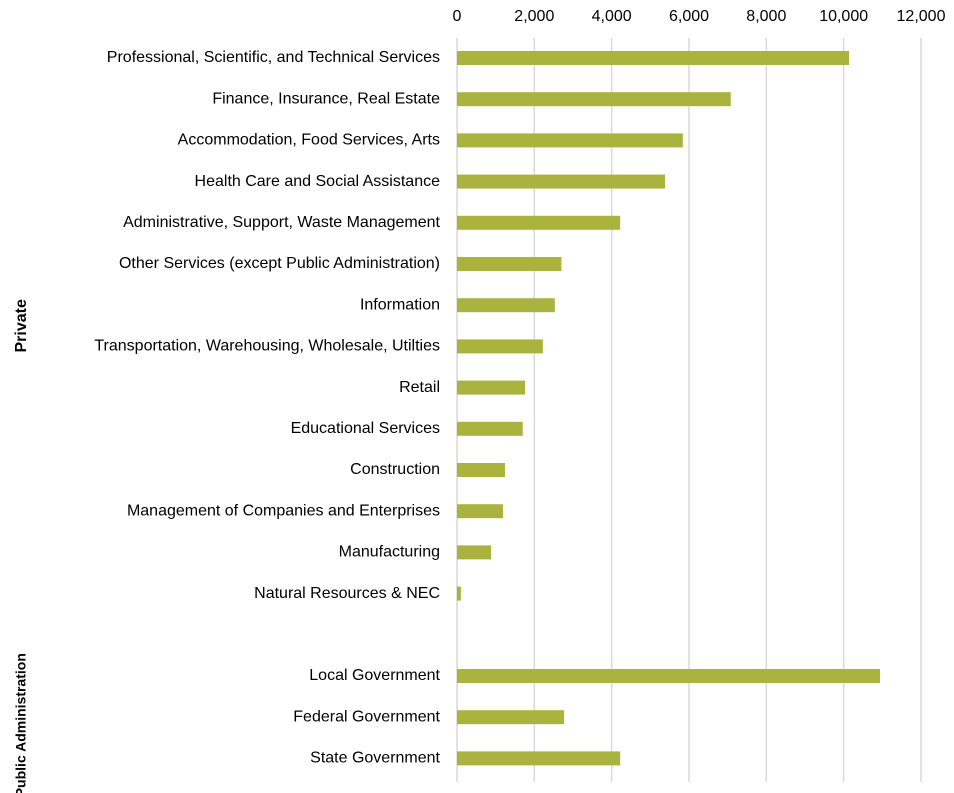 The width and height of the screenshot is (954, 793). Describe the element at coordinates (318, 181) in the screenshot. I see `y-tick-label: Health Care and Social Assistance` at that location.